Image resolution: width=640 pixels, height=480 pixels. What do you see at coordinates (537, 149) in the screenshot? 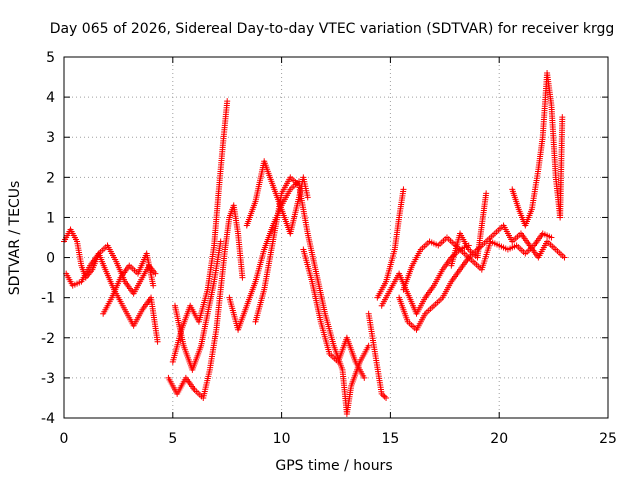
I see `series-trace-q` at bounding box center [537, 149].